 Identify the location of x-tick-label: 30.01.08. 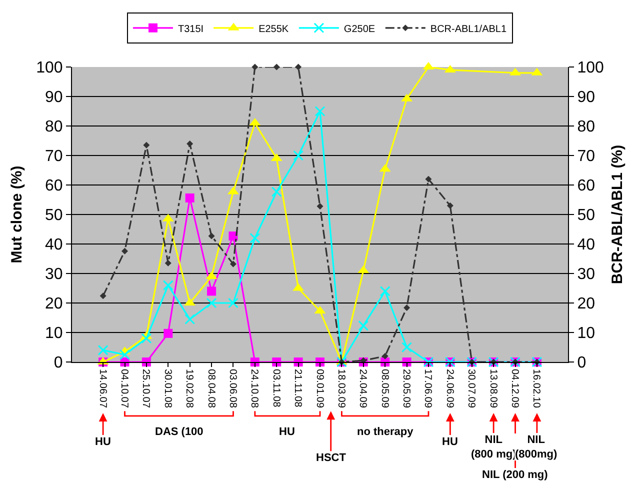
(167, 388).